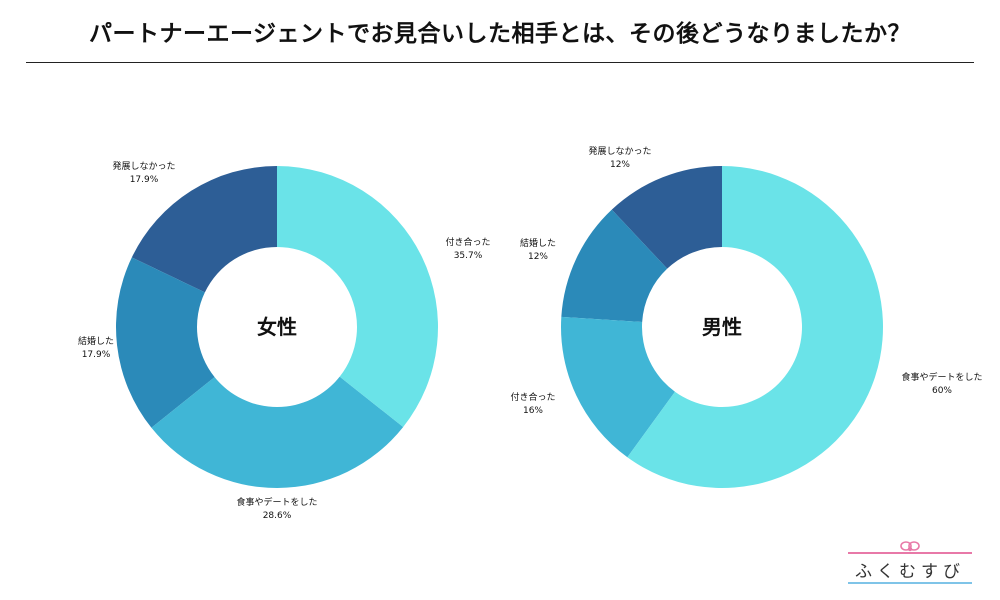 Image resolution: width=1000 pixels, height=600 pixels. Describe the element at coordinates (533, 411) in the screenshot. I see `slice-value-label: 16%` at that location.